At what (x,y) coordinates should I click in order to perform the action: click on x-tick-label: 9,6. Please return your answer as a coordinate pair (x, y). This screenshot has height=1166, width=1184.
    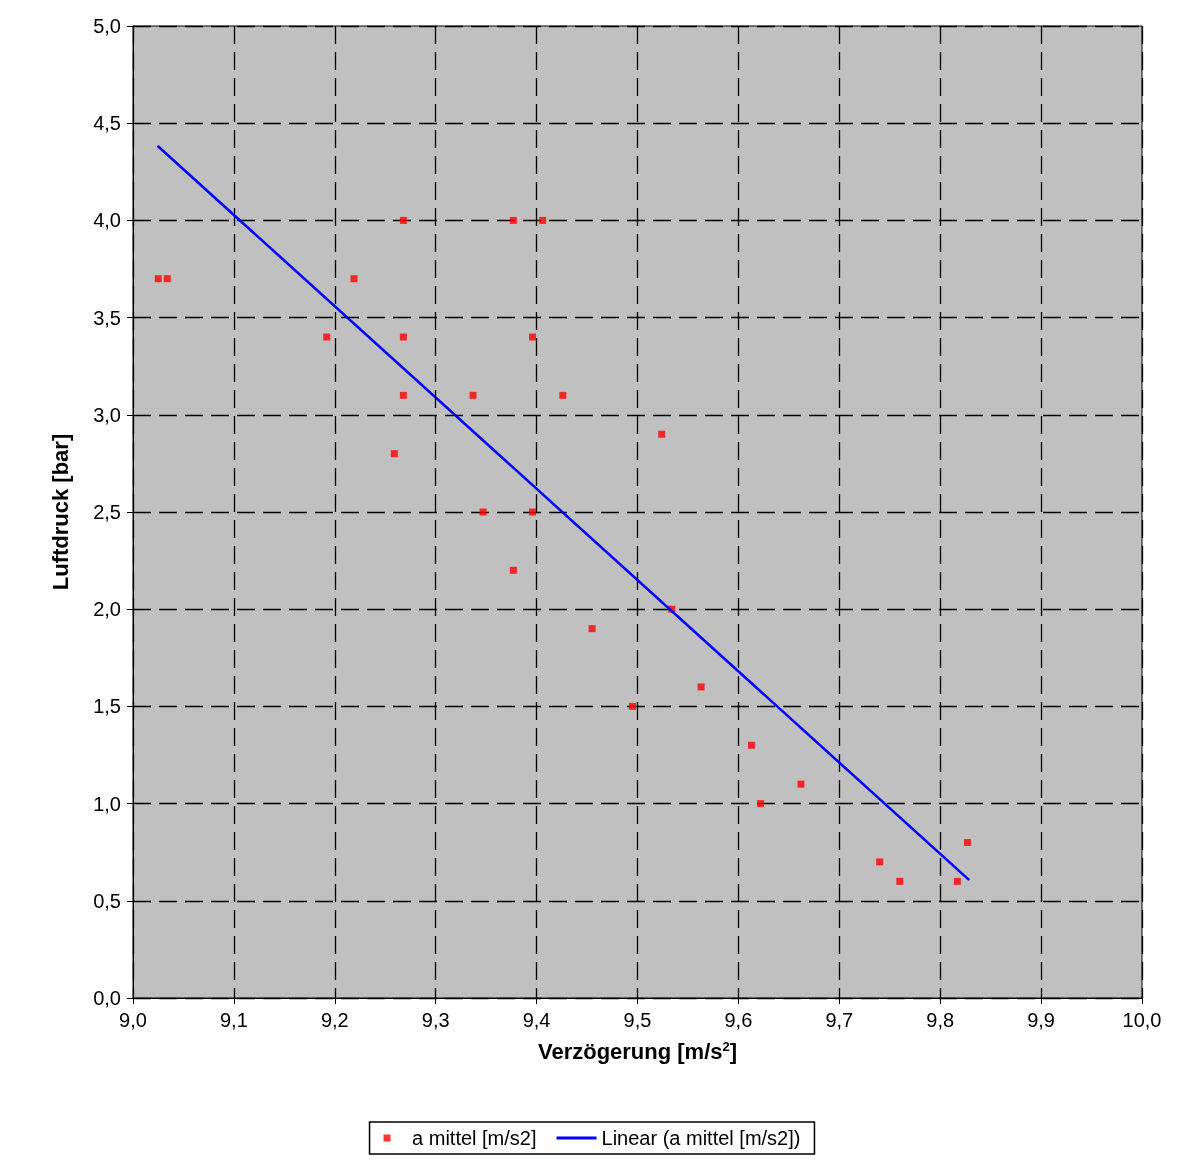
    Looking at the image, I should click on (738, 1020).